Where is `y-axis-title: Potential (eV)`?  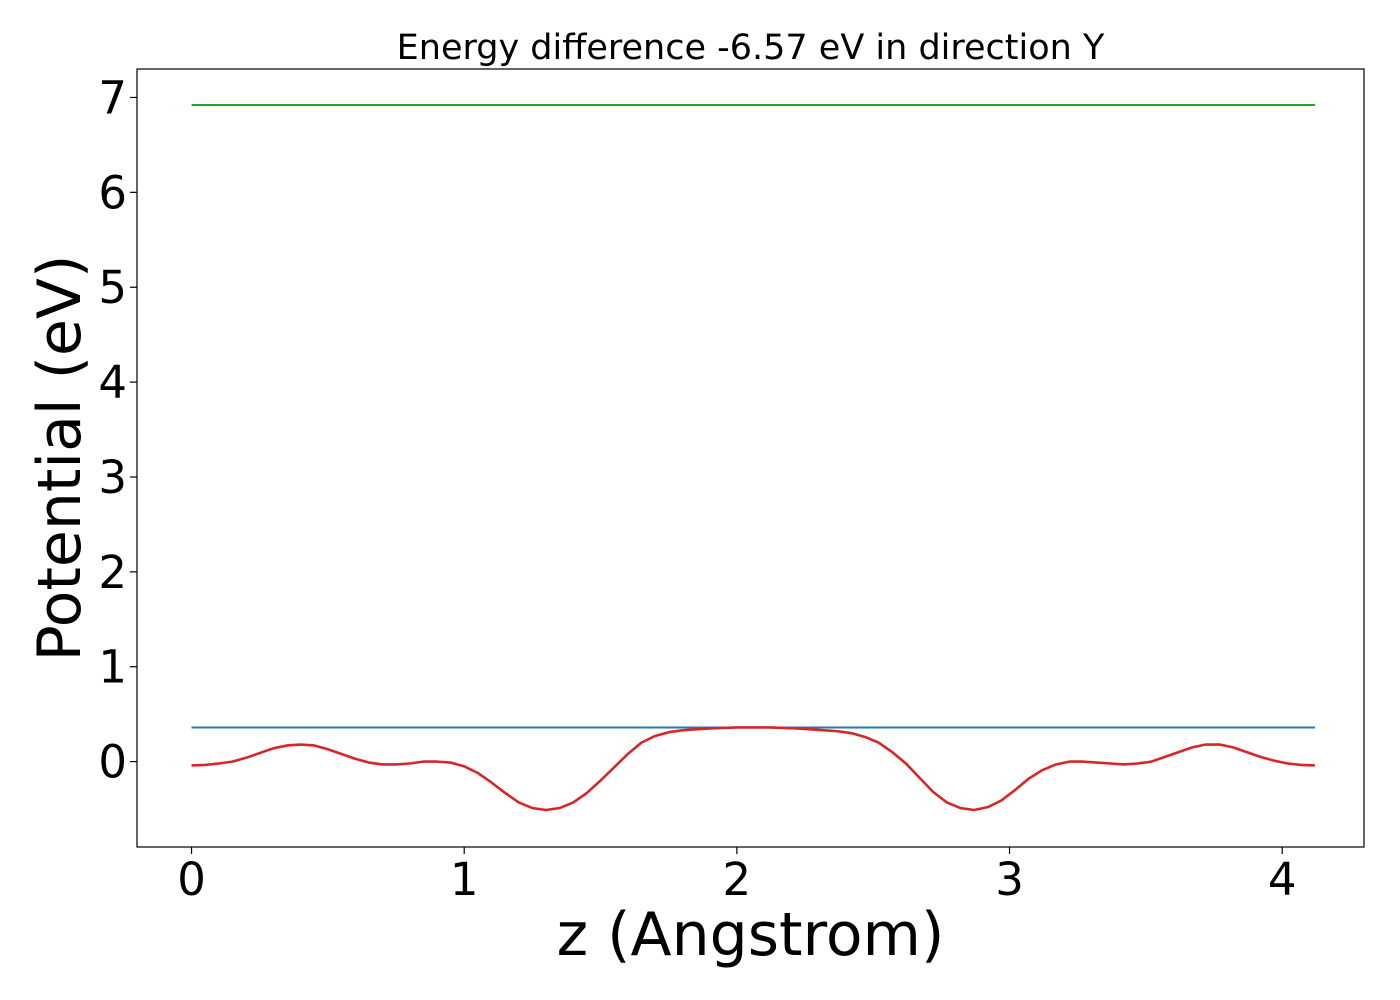
y-axis-title: Potential (eV) is located at coordinates (60, 458).